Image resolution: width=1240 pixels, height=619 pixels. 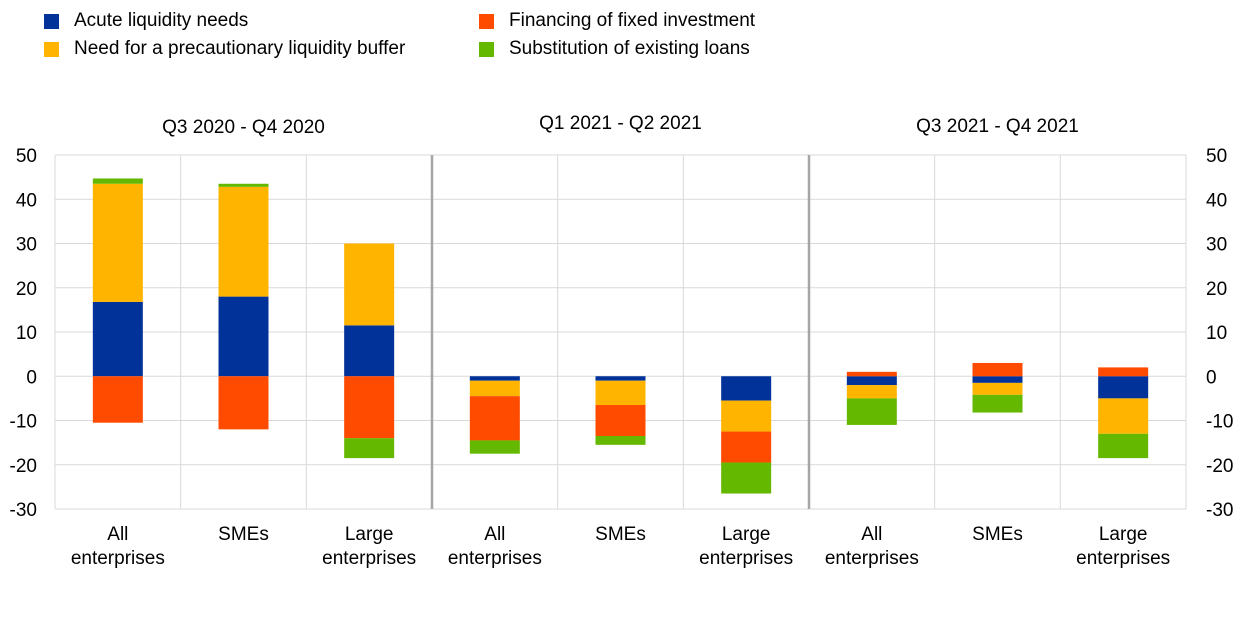 What do you see at coordinates (1216, 333) in the screenshot?
I see `y-tick-label-right: 10` at bounding box center [1216, 333].